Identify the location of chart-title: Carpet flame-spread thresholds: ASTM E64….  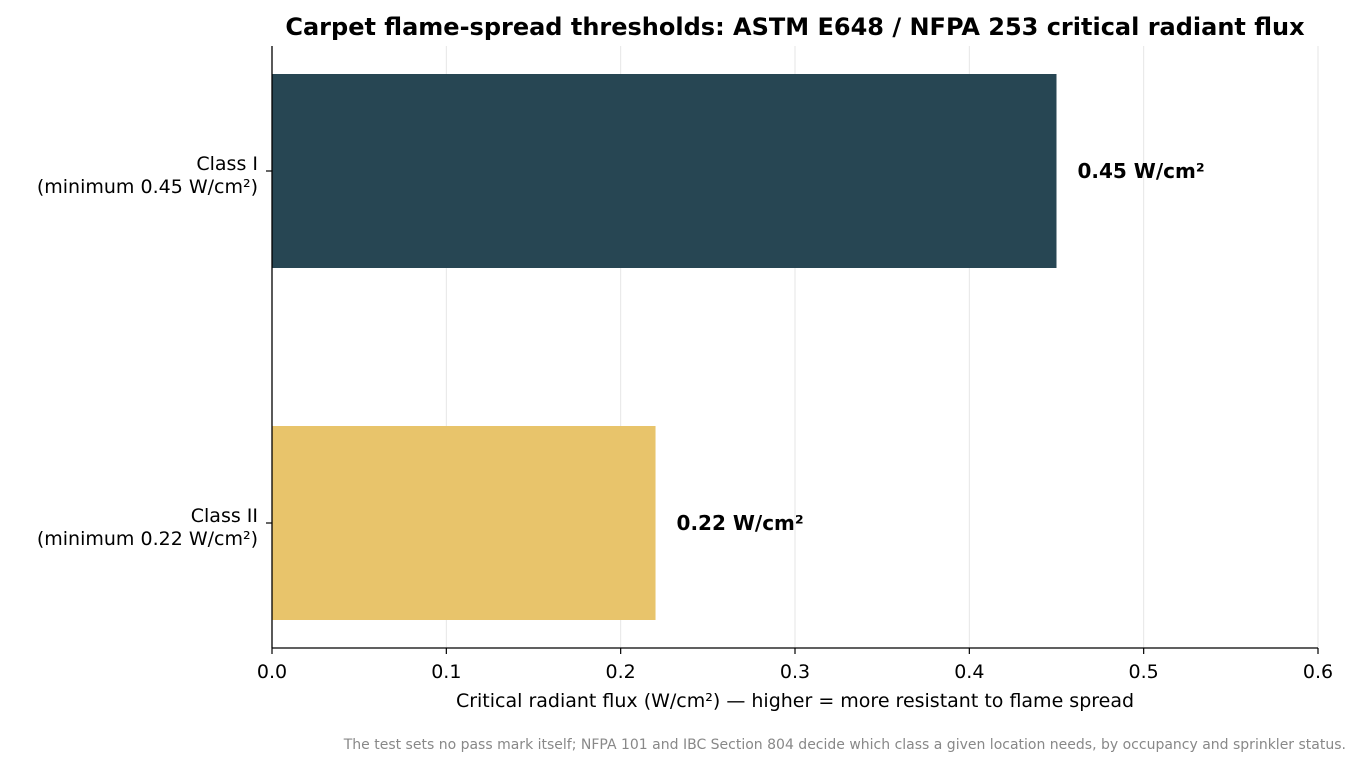
(795, 27).